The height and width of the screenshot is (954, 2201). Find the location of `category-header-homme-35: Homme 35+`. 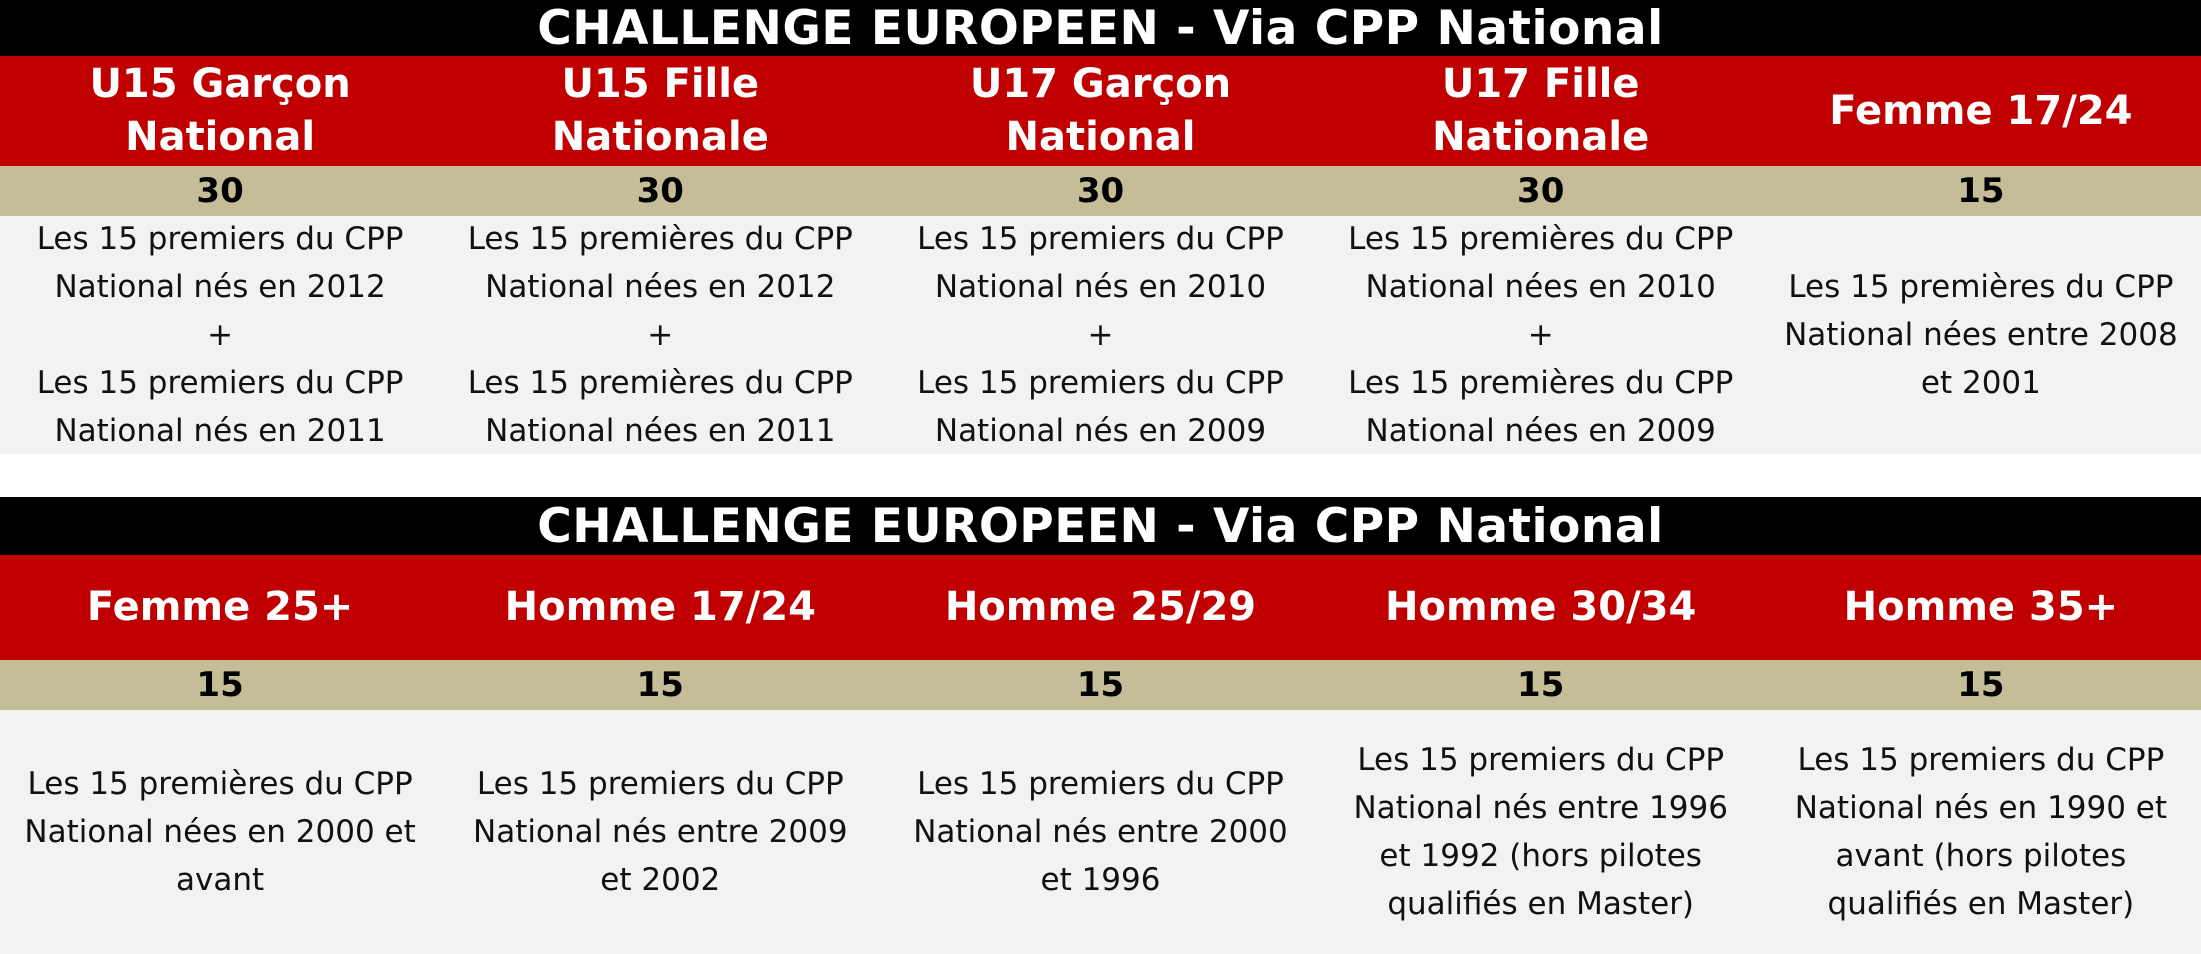

category-header-homme-35: Homme 35+ is located at coordinates (1980, 607).